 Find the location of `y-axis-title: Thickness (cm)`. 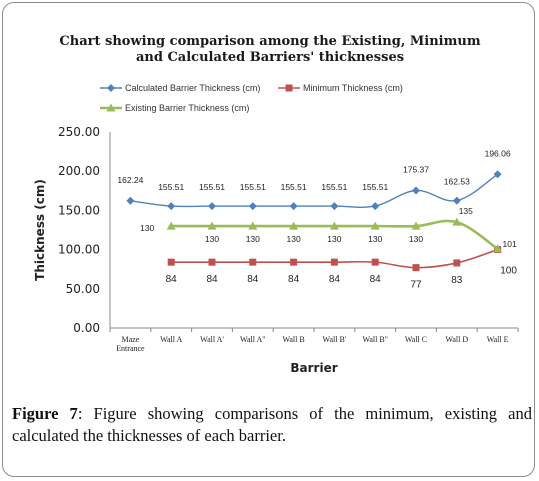

y-axis-title: Thickness (cm) is located at coordinates (40, 230).